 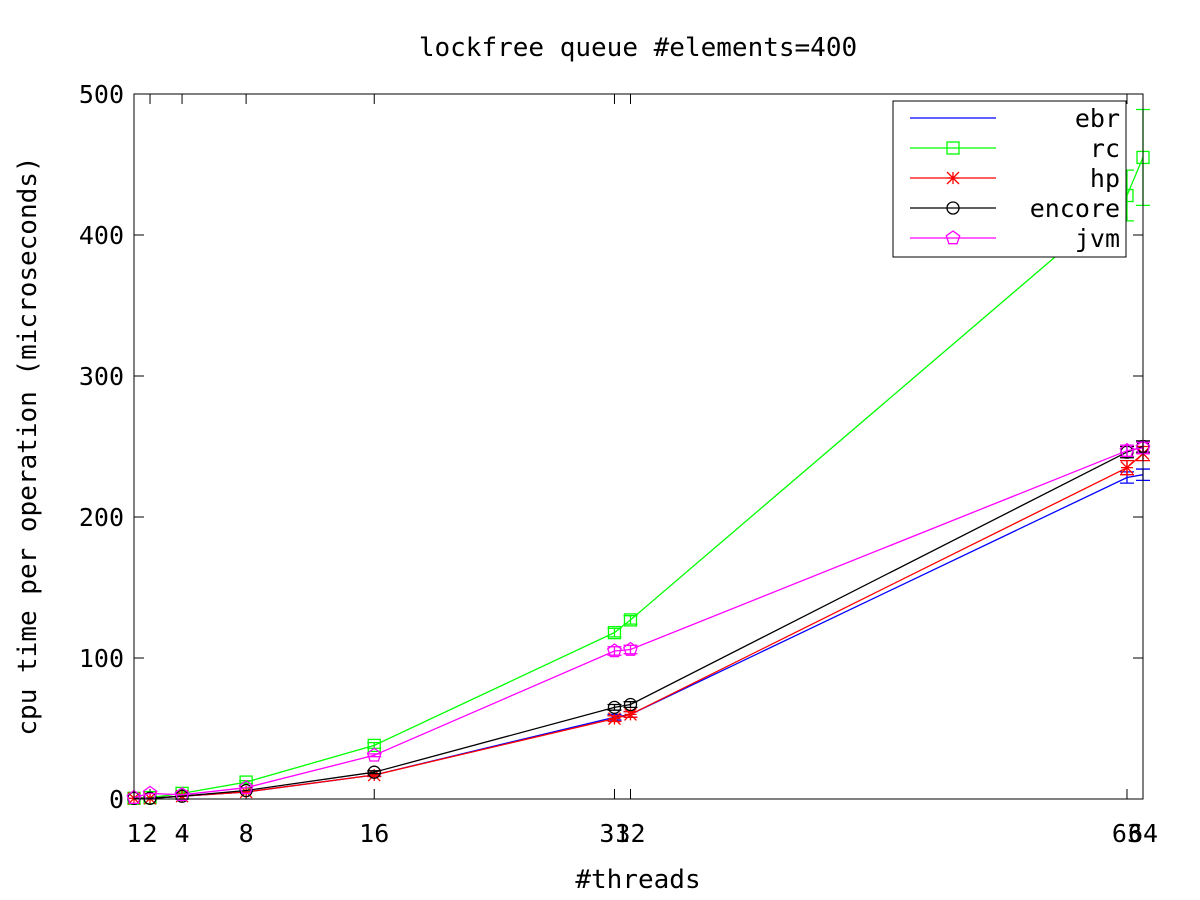 What do you see at coordinates (1015, 208) in the screenshot?
I see `legend-item-encore: encore` at bounding box center [1015, 208].